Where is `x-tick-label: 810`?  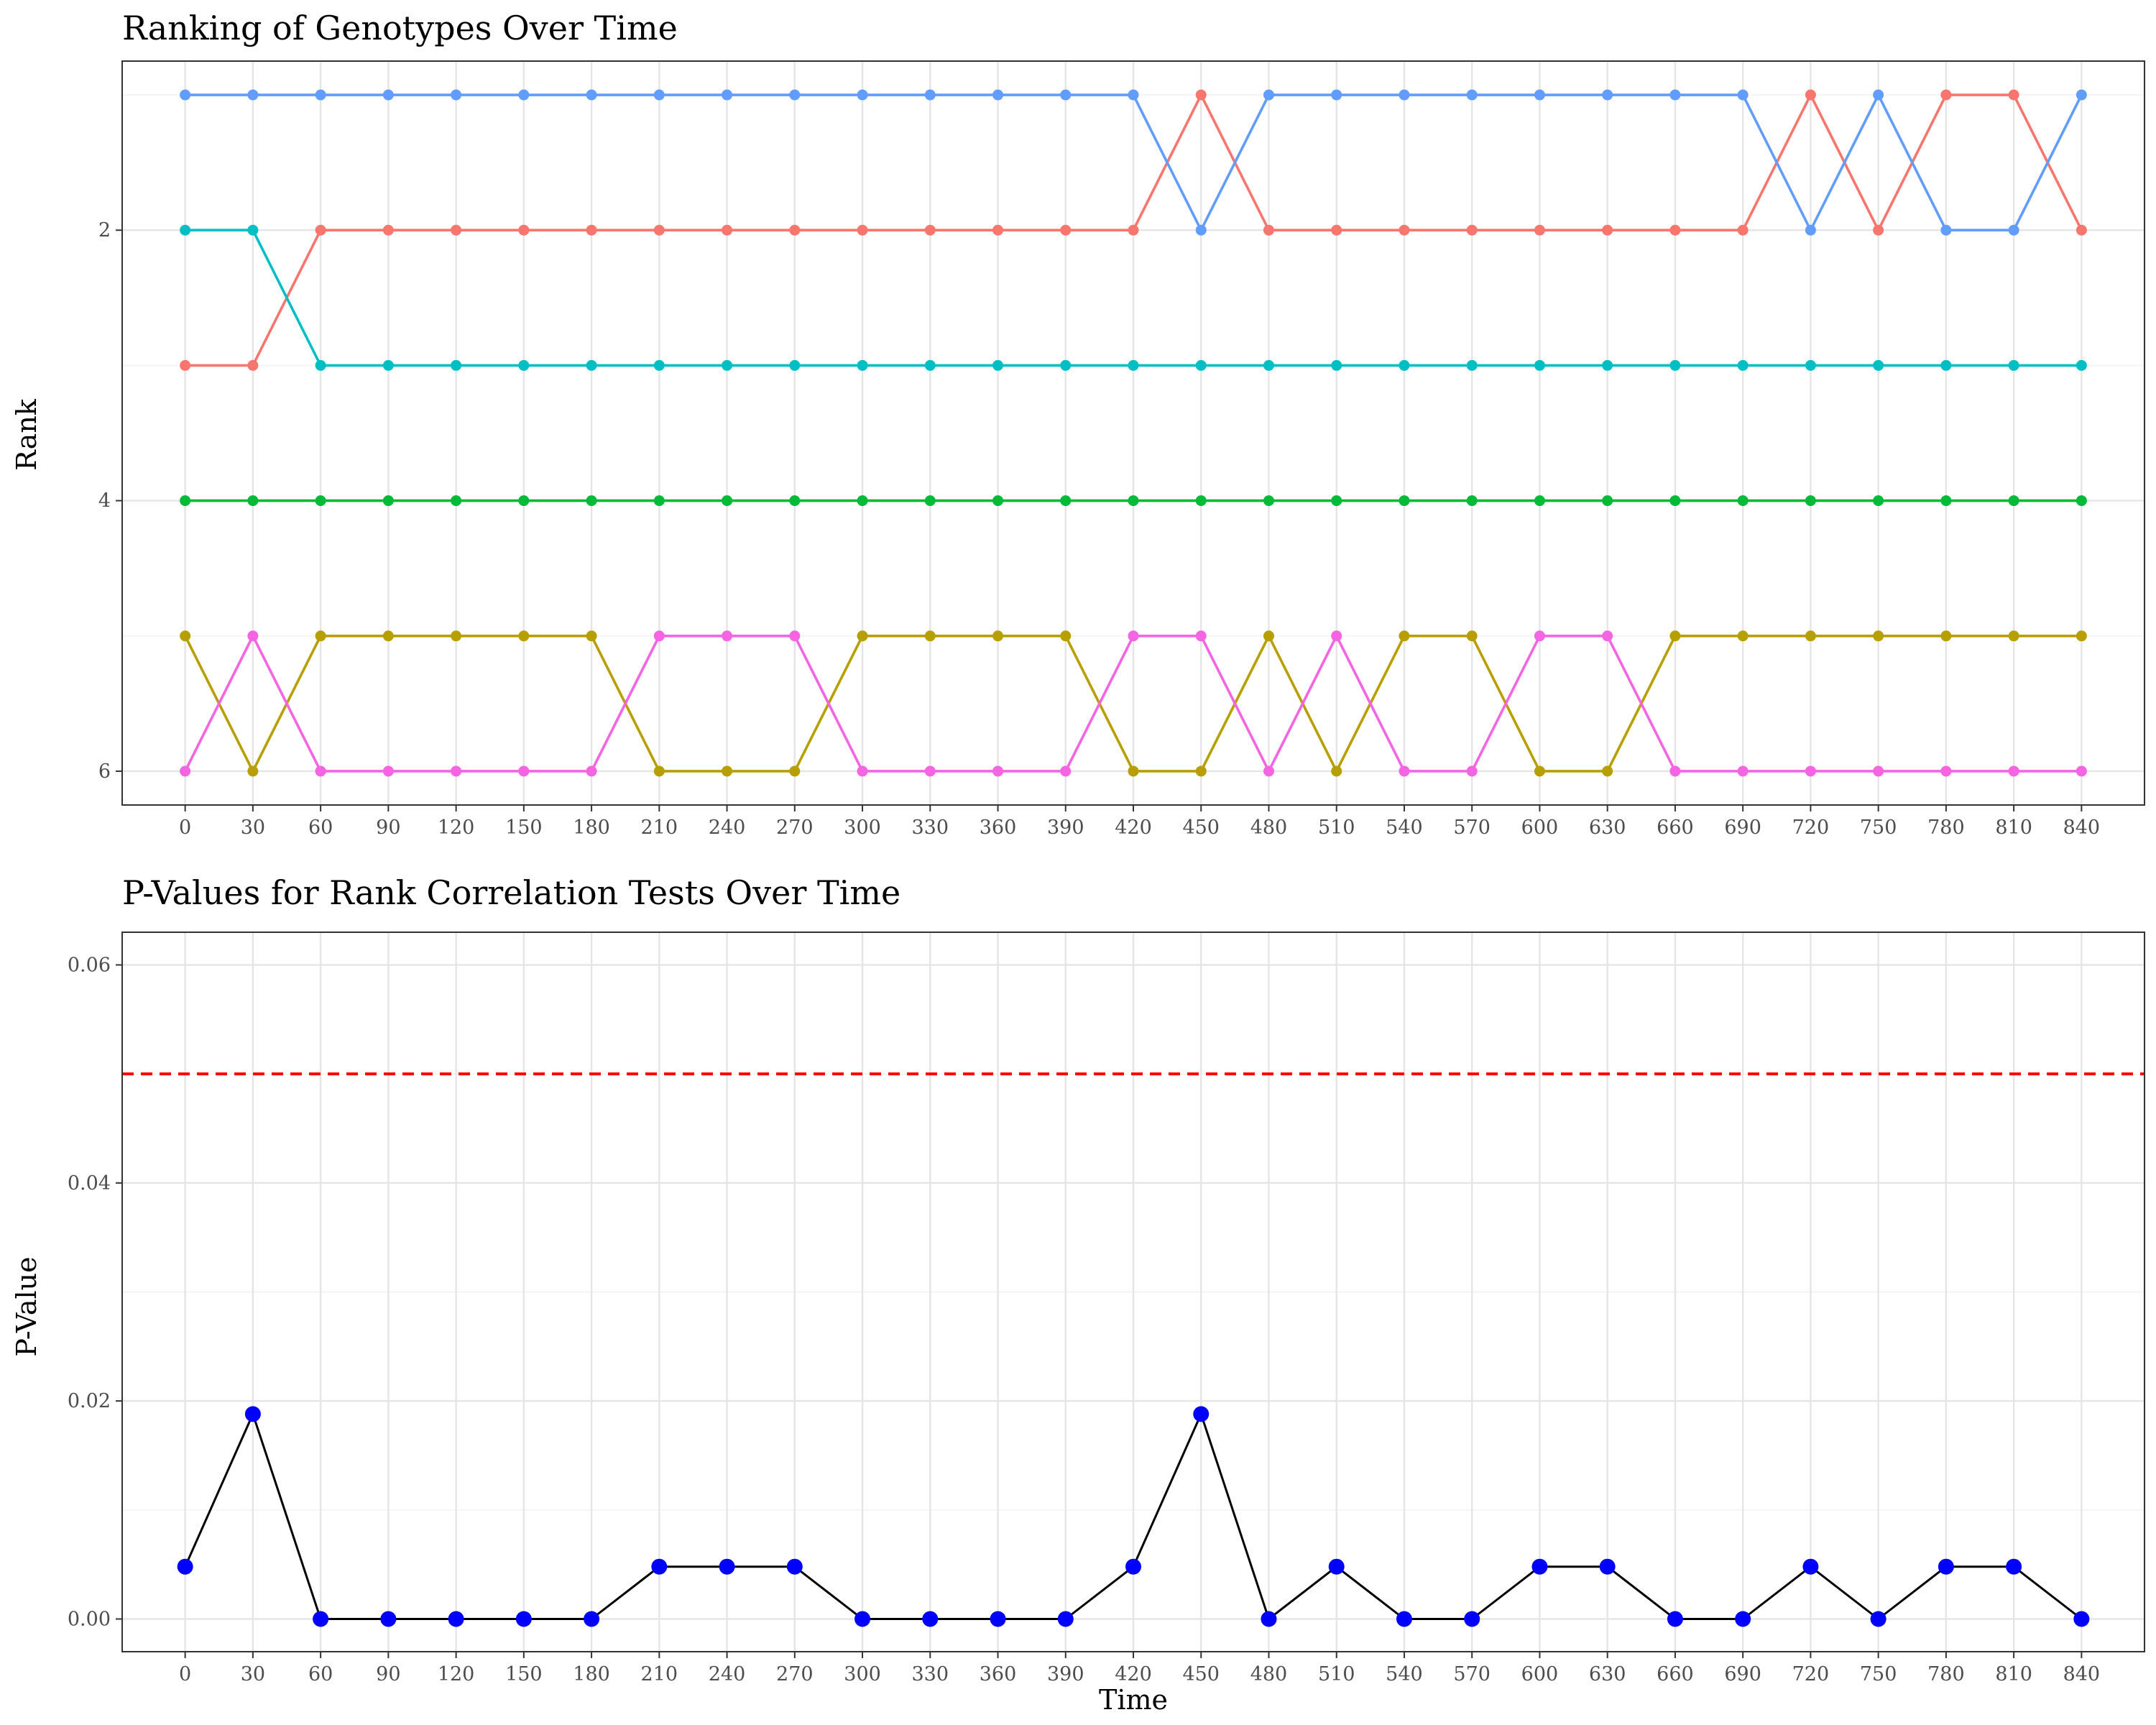
x-tick-label: 810 is located at coordinates (2013, 1674).